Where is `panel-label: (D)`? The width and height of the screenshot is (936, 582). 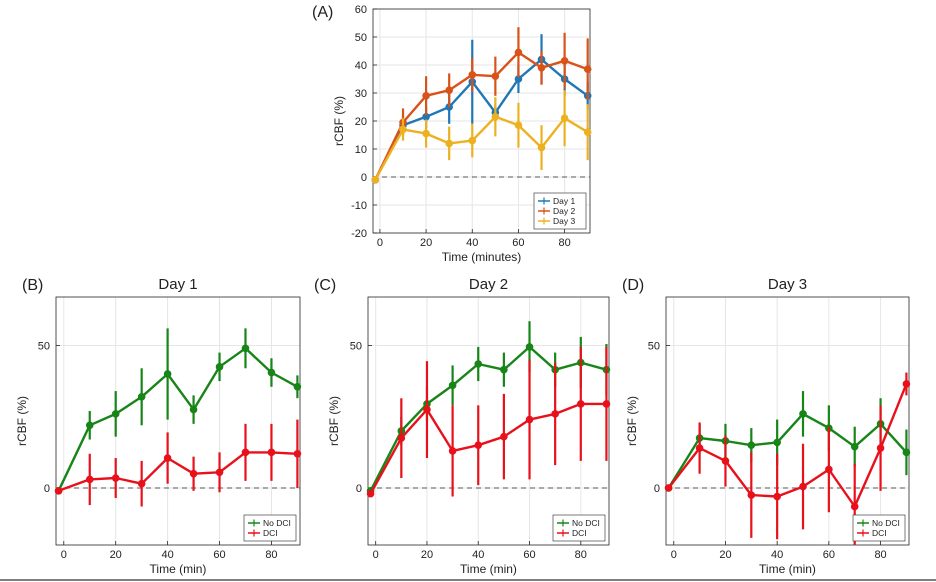 panel-label: (D) is located at coordinates (633, 285).